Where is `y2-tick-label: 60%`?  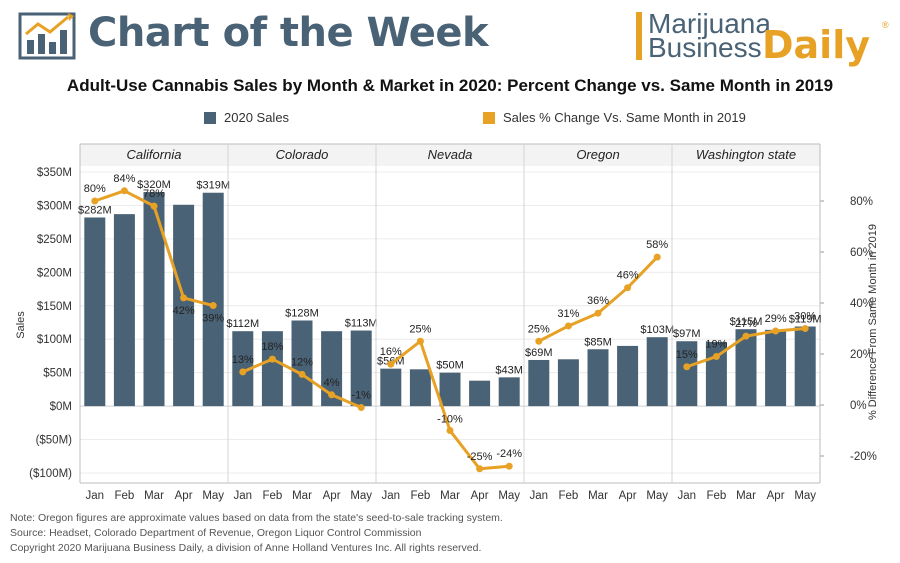
y2-tick-label: 60% is located at coordinates (861, 253).